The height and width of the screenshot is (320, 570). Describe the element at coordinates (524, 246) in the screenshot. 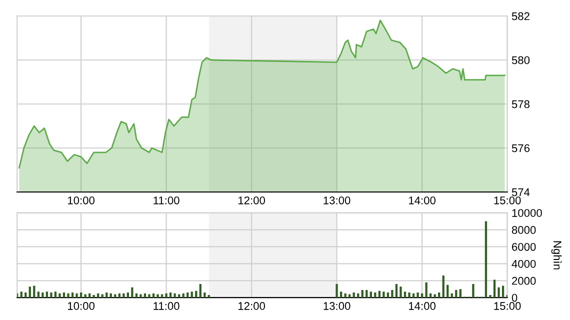

I see `y-tick-label: 6000` at that location.